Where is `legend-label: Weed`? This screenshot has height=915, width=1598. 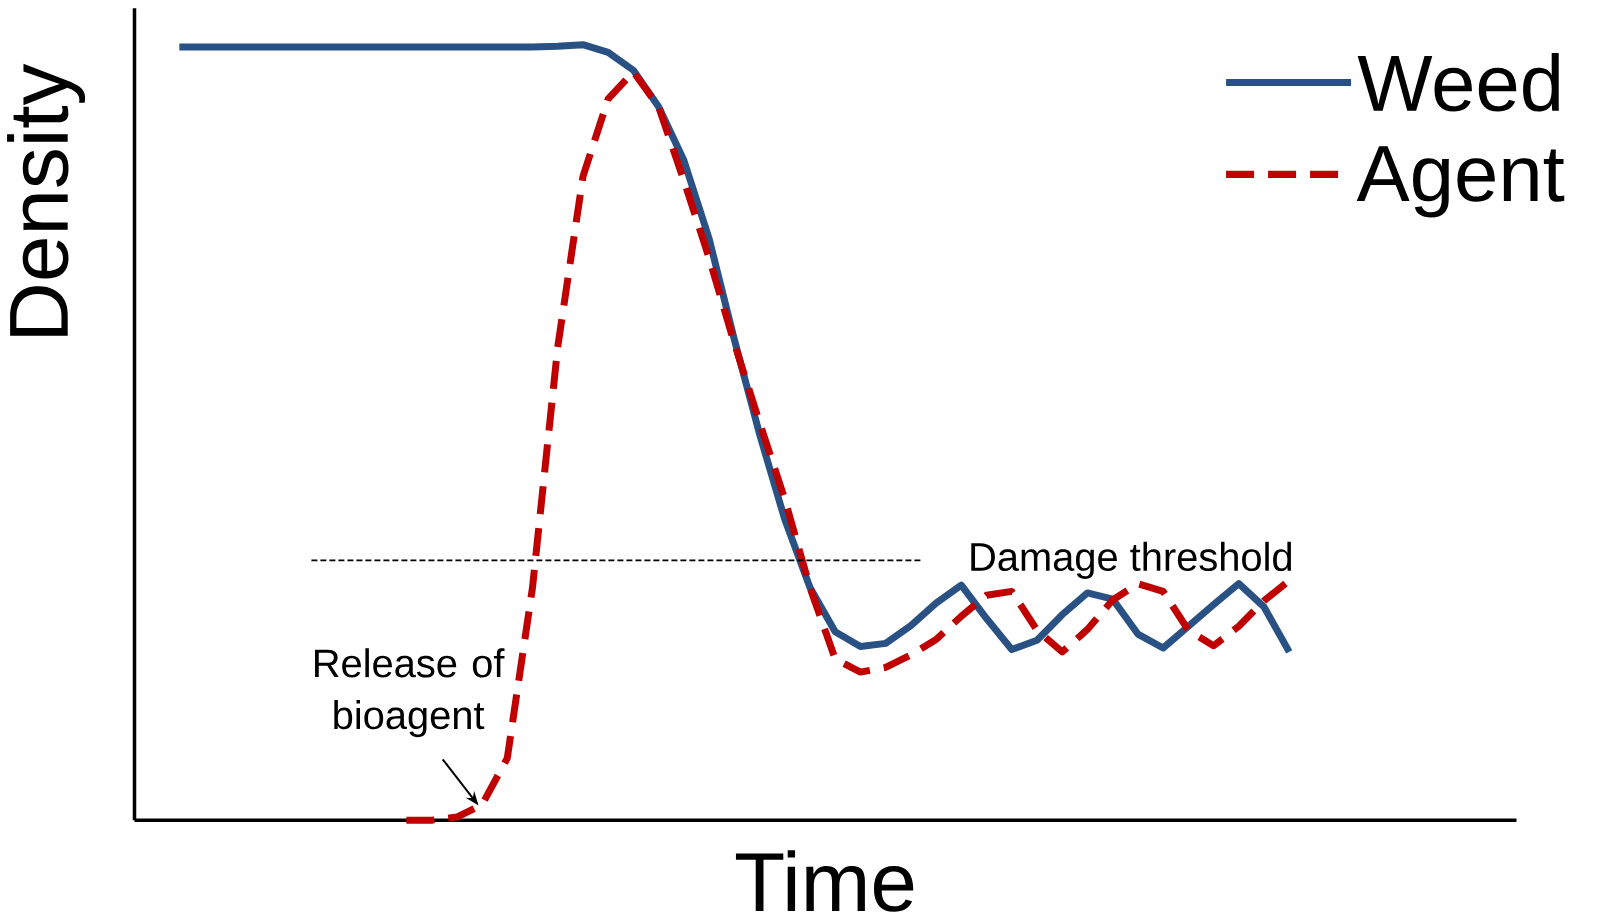 legend-label: Weed is located at coordinates (1458, 82).